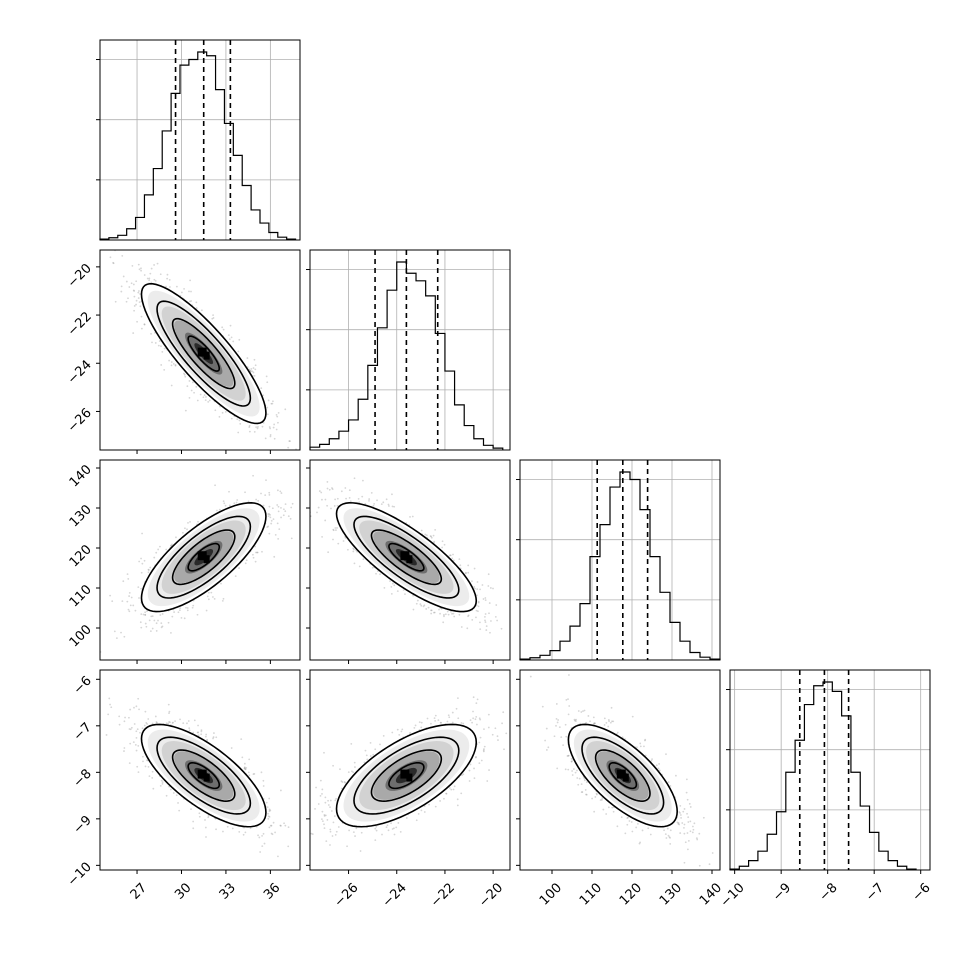 This screenshot has width=970, height=970. I want to click on scatter-1-2-content, so click(410, 555).